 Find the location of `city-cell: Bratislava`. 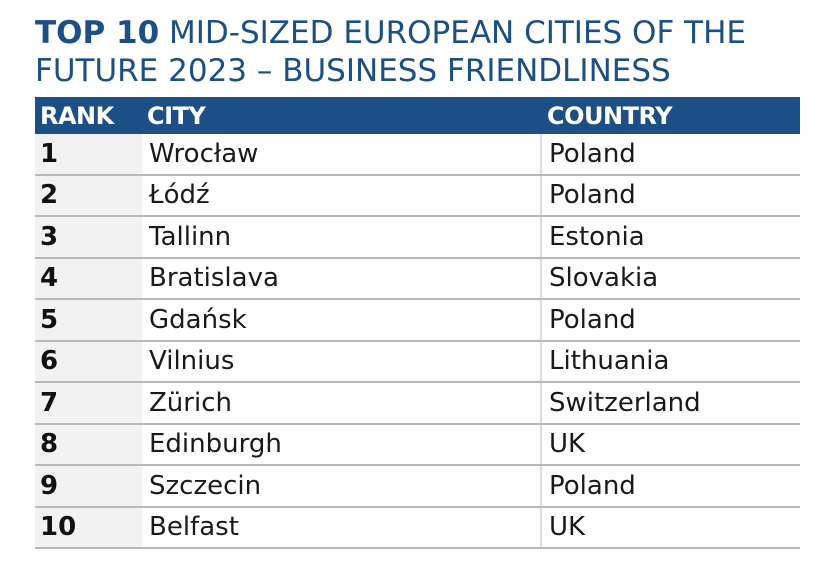

city-cell: Bratislava is located at coordinates (342, 278).